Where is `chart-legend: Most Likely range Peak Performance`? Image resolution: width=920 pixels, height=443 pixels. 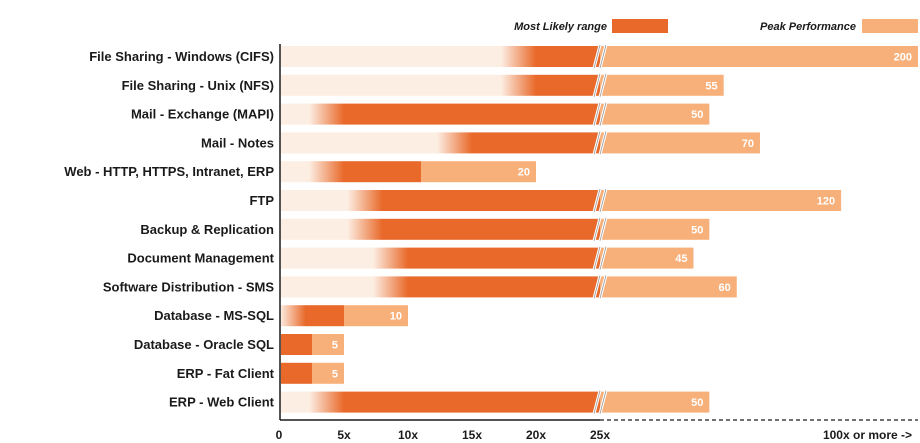 chart-legend: Most Likely range Peak Performance is located at coordinates (716, 26).